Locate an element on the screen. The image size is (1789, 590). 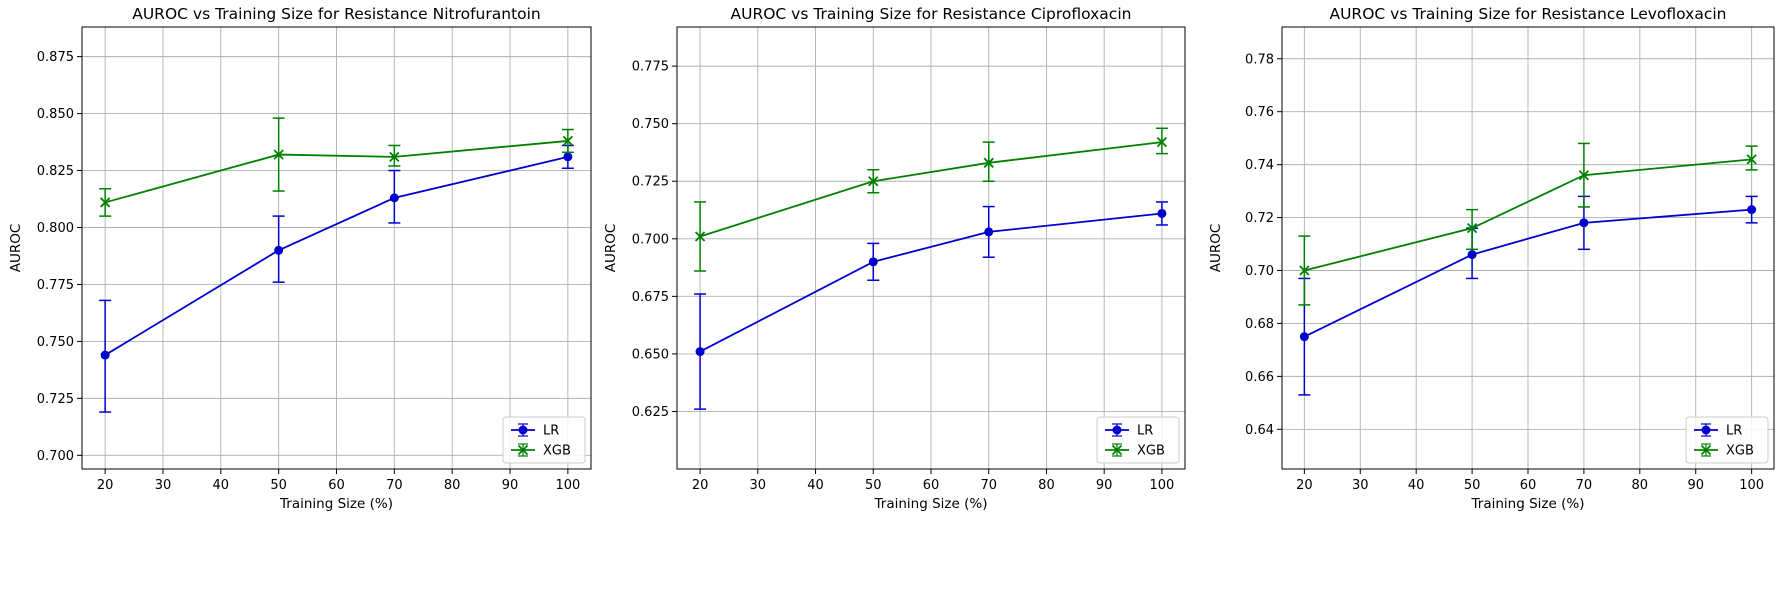
y-tick-label: 0.625 is located at coordinates (650, 412).